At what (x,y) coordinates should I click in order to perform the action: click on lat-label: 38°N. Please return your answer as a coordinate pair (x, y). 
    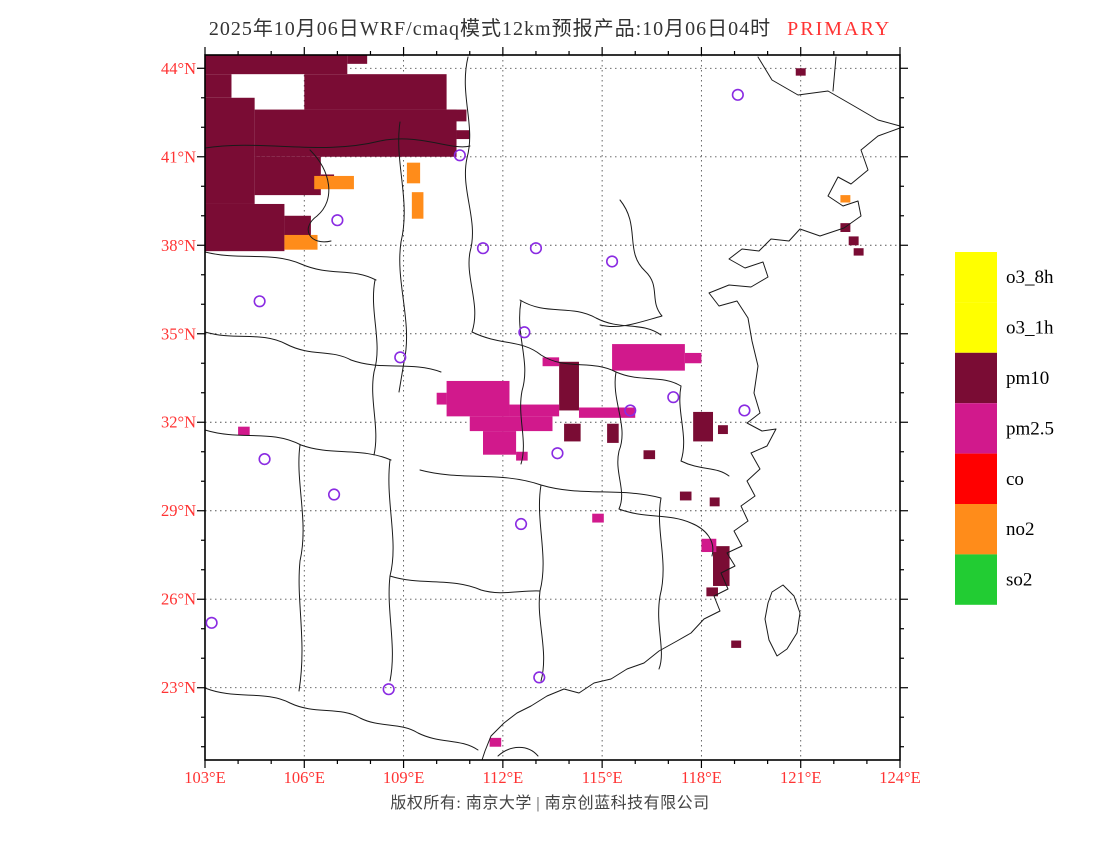
    Looking at the image, I should click on (178, 245).